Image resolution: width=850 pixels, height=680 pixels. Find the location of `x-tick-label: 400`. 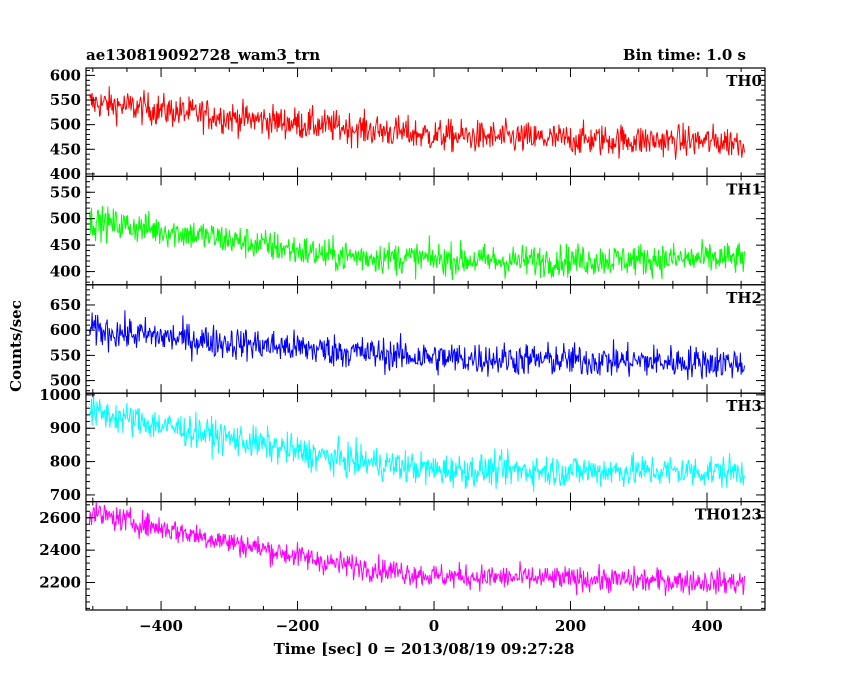

x-tick-label: 400 is located at coordinates (706, 626).